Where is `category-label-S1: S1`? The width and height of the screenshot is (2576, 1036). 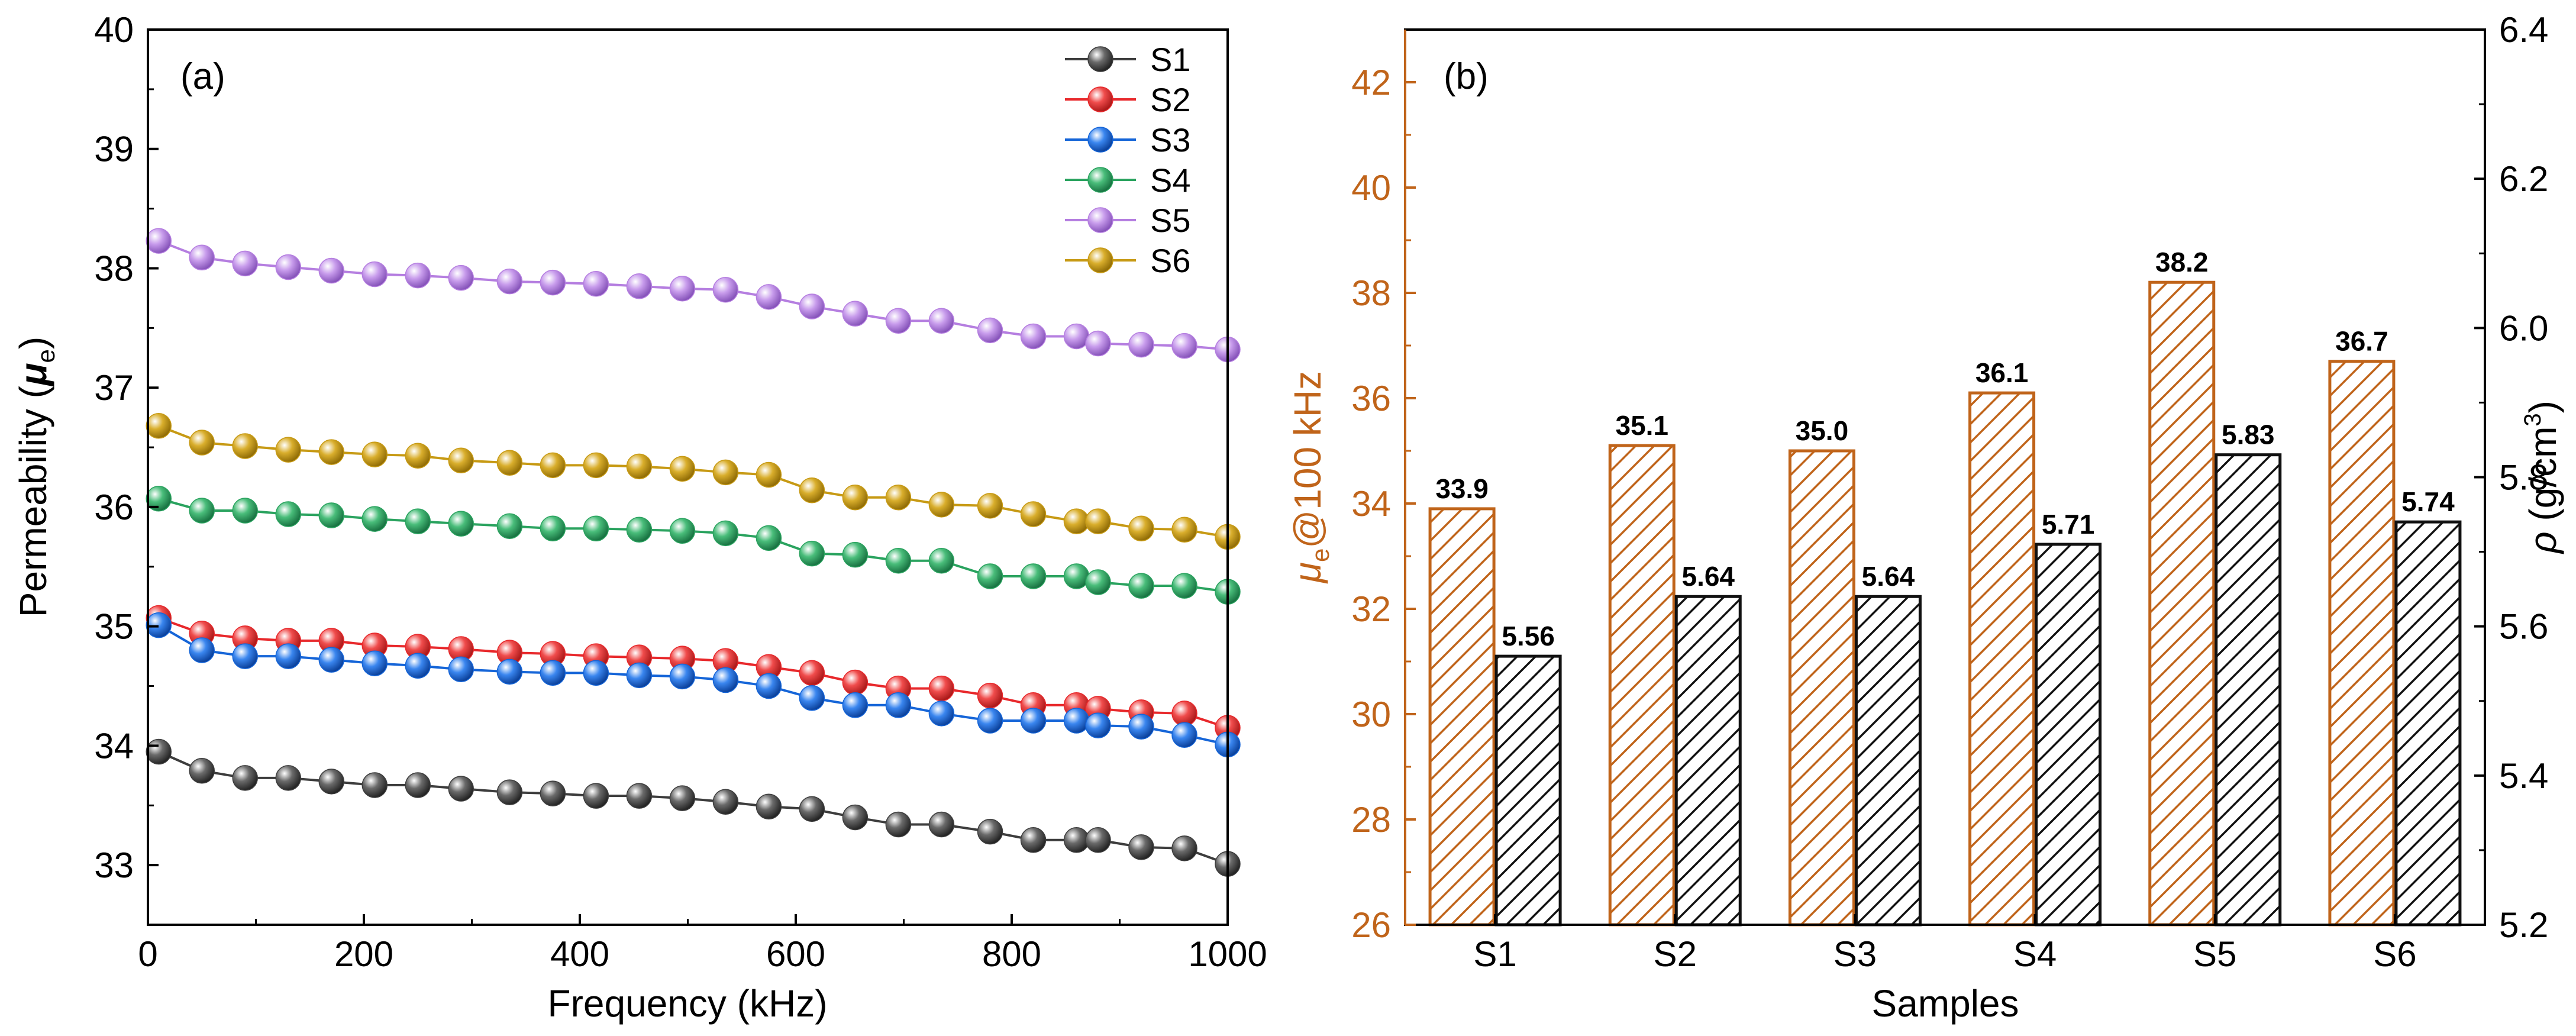
category-label-S1: S1 is located at coordinates (1494, 954).